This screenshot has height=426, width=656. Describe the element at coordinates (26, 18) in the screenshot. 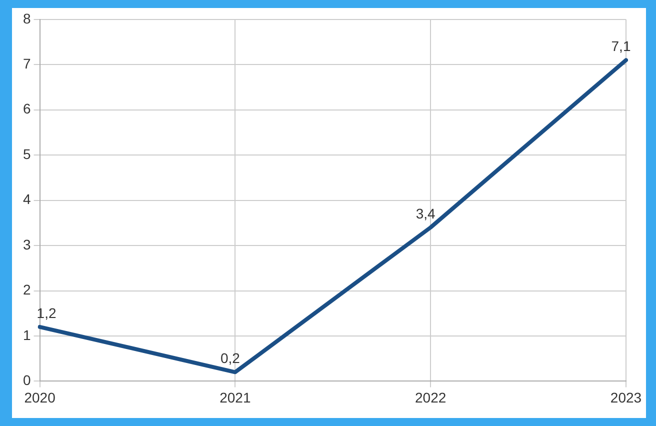

I see `y-tick-label: 8` at that location.